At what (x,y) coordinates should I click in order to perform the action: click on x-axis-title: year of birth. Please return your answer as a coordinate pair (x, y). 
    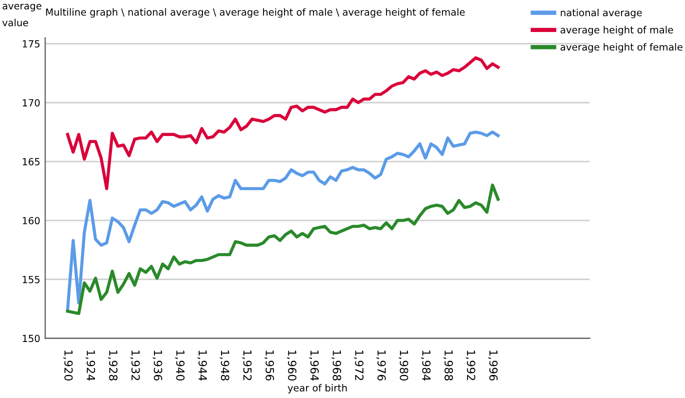
    Looking at the image, I should click on (317, 389).